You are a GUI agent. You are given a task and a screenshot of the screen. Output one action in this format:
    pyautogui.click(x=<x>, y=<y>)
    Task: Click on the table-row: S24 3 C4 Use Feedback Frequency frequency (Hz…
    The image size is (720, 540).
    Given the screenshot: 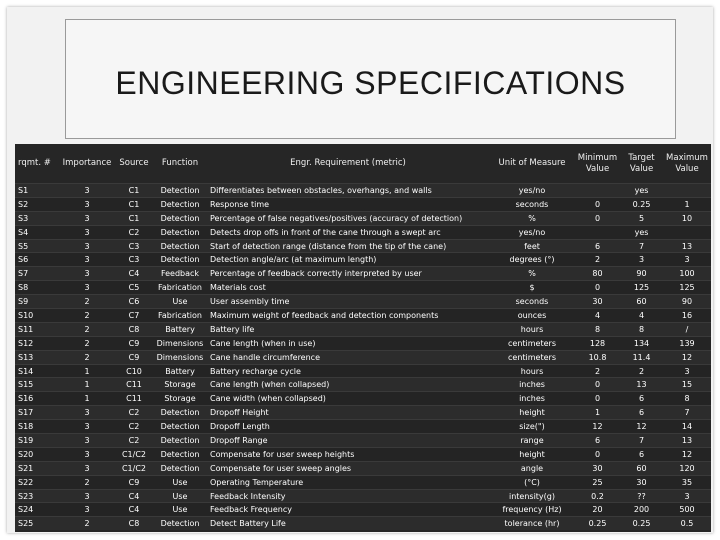 What is the action you would take?
    pyautogui.click(x=363, y=509)
    